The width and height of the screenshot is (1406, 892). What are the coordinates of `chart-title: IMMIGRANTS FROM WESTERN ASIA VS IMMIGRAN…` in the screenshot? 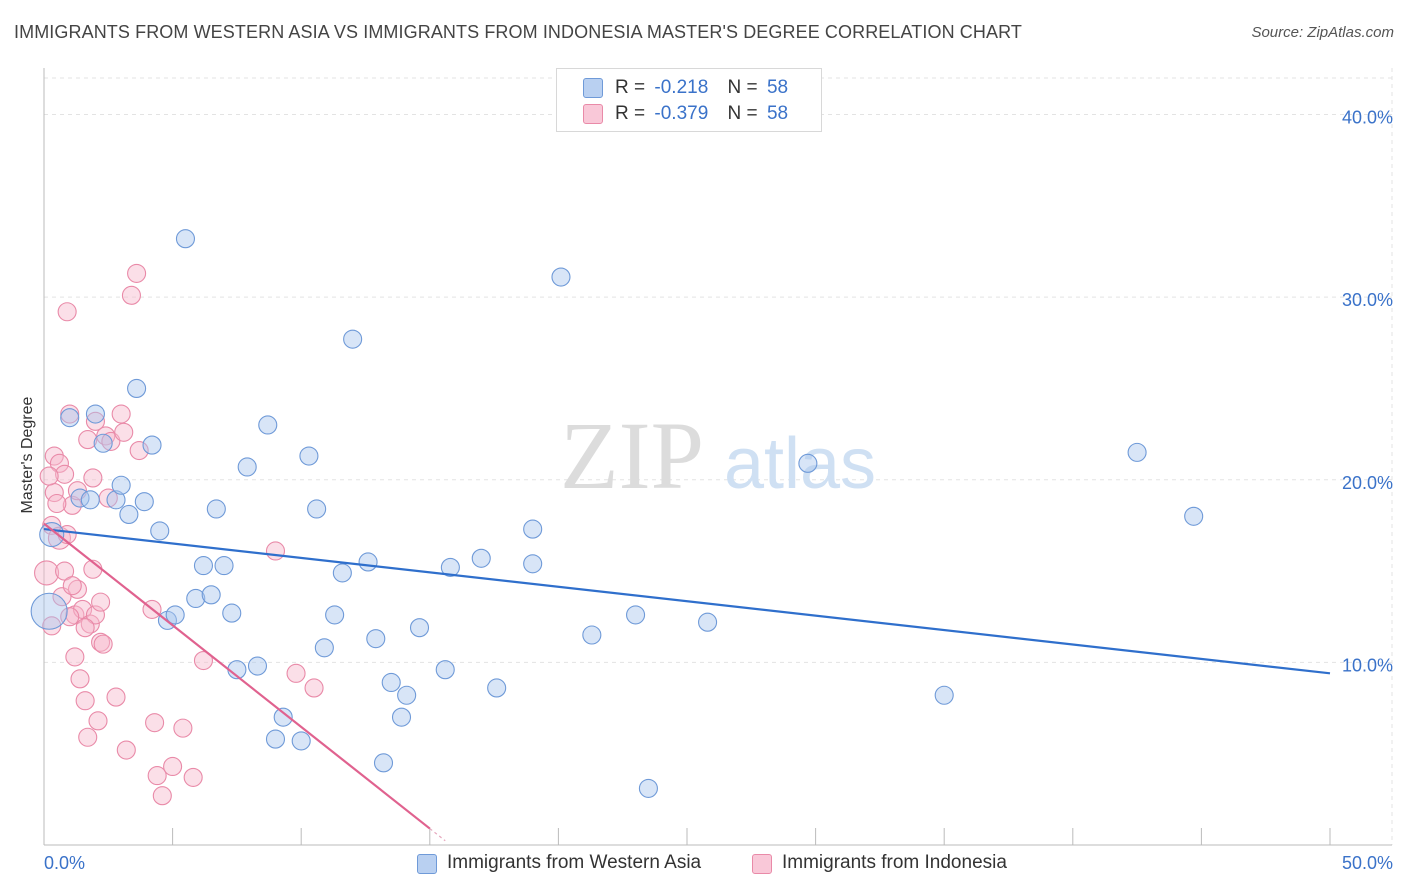 It's located at (518, 32).